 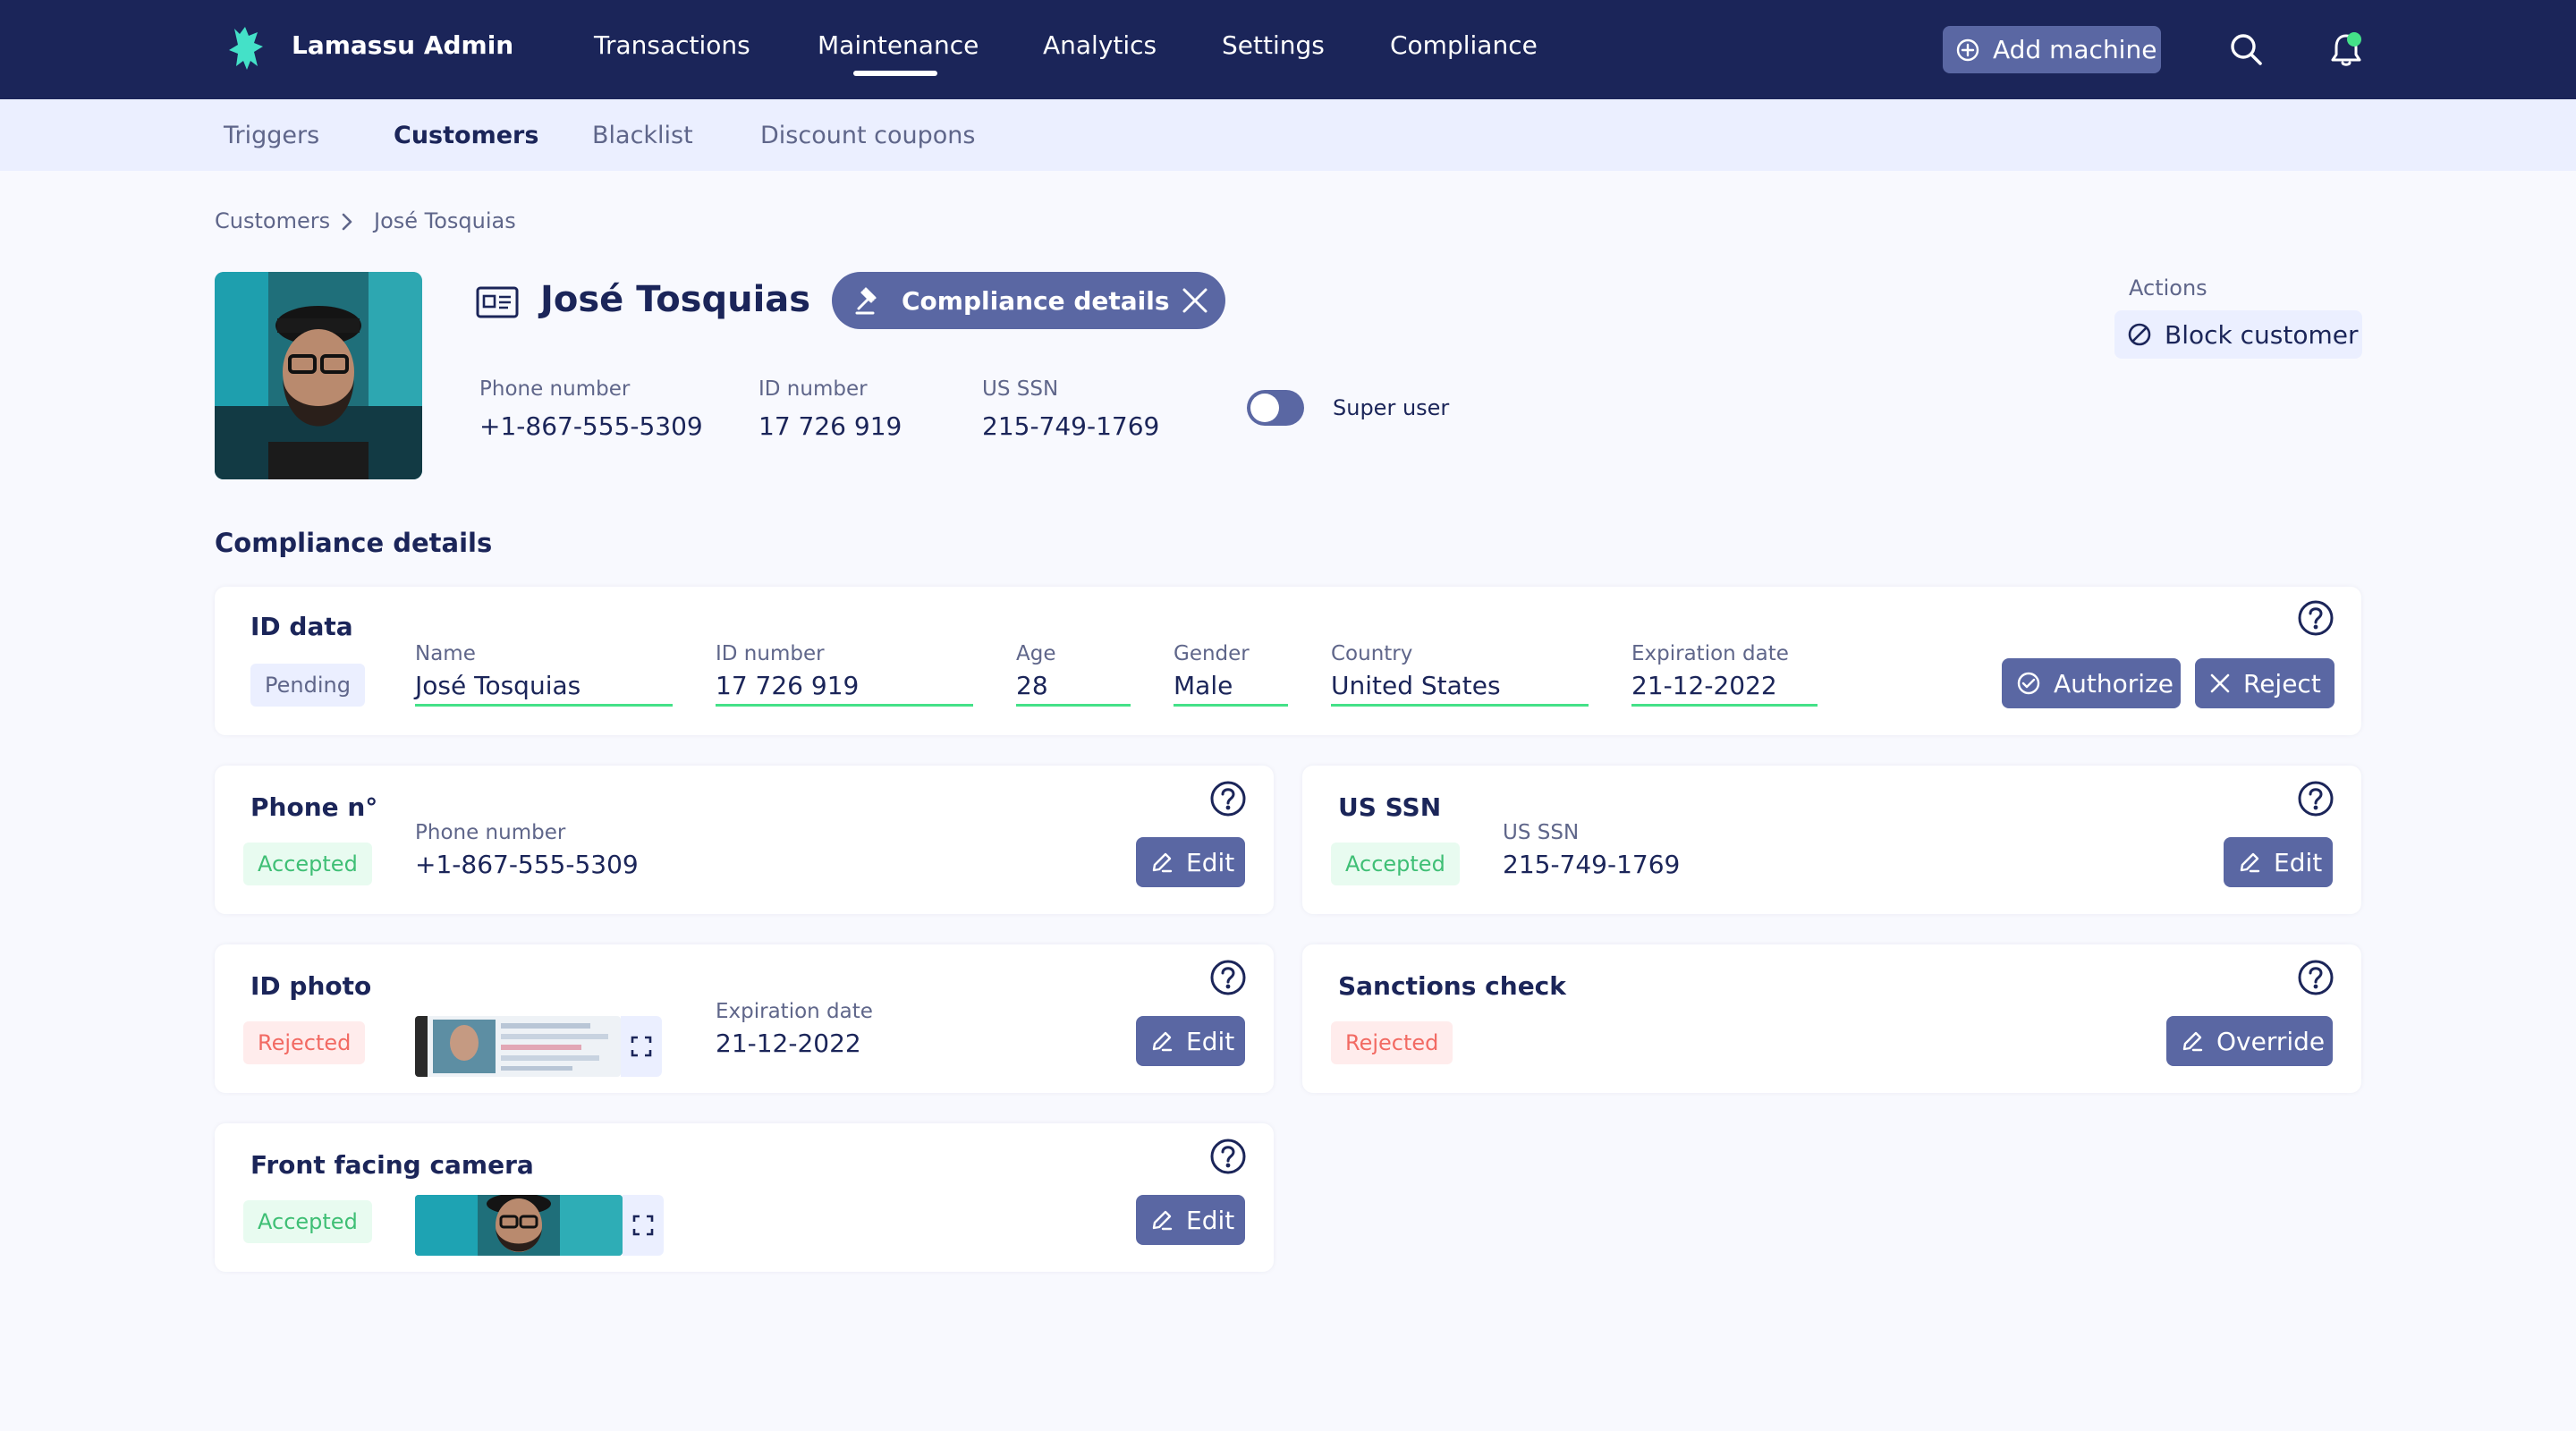 I want to click on id-card-icon, so click(x=497, y=302).